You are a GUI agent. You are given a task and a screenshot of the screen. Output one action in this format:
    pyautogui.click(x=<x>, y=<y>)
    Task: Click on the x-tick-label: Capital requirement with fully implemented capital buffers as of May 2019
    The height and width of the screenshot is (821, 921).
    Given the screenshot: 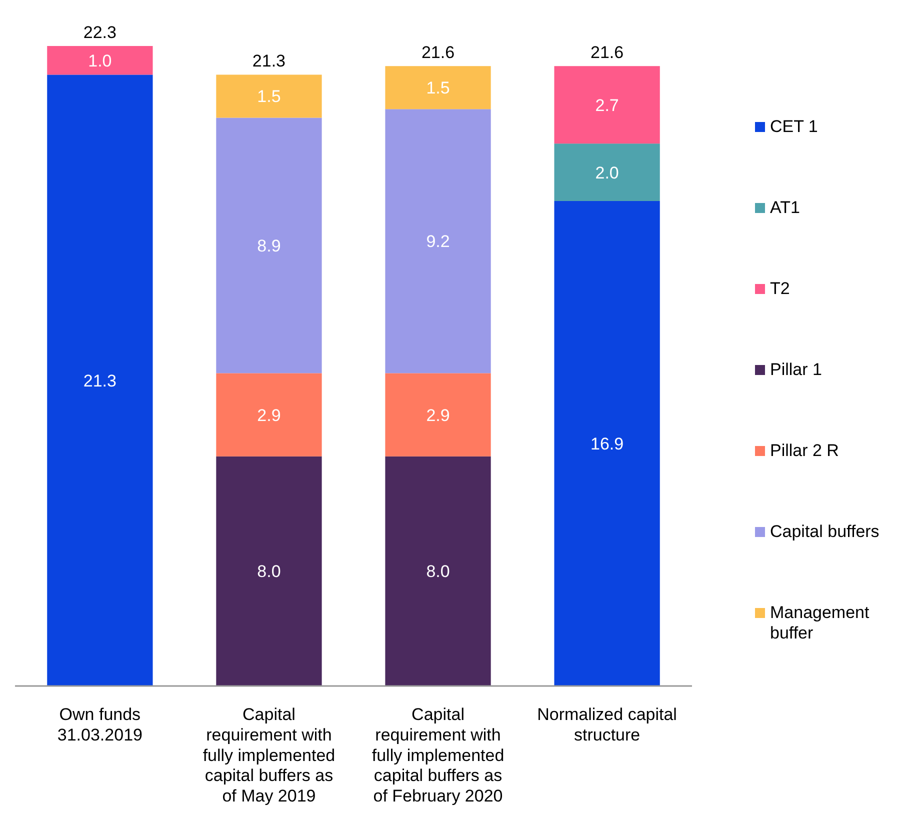 What is the action you would take?
    pyautogui.click(x=269, y=755)
    